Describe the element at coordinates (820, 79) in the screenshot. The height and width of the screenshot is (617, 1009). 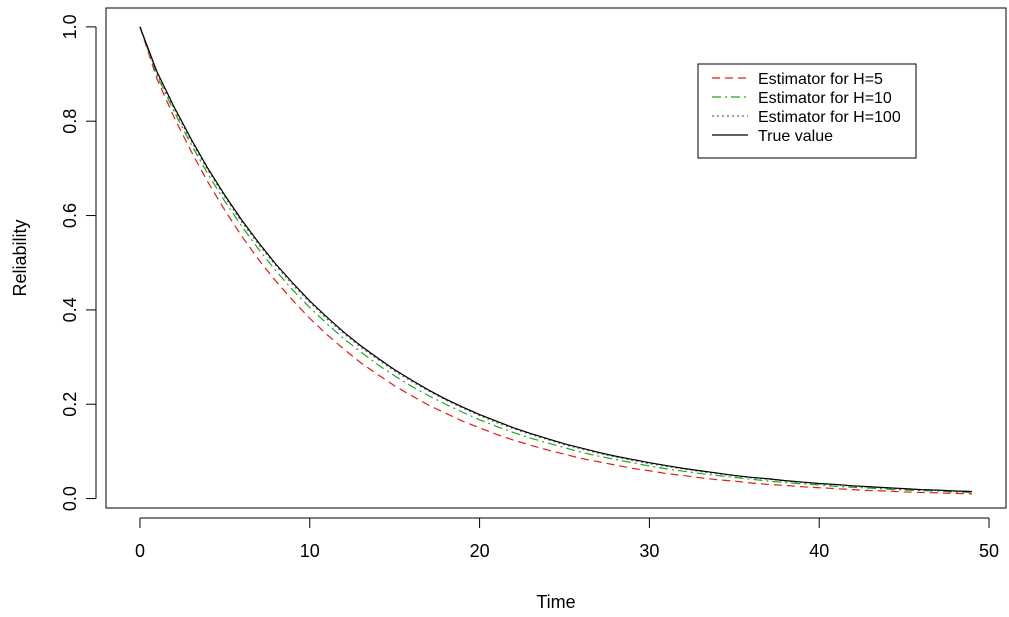
I see `legend-label-0: Estimator for H=5` at that location.